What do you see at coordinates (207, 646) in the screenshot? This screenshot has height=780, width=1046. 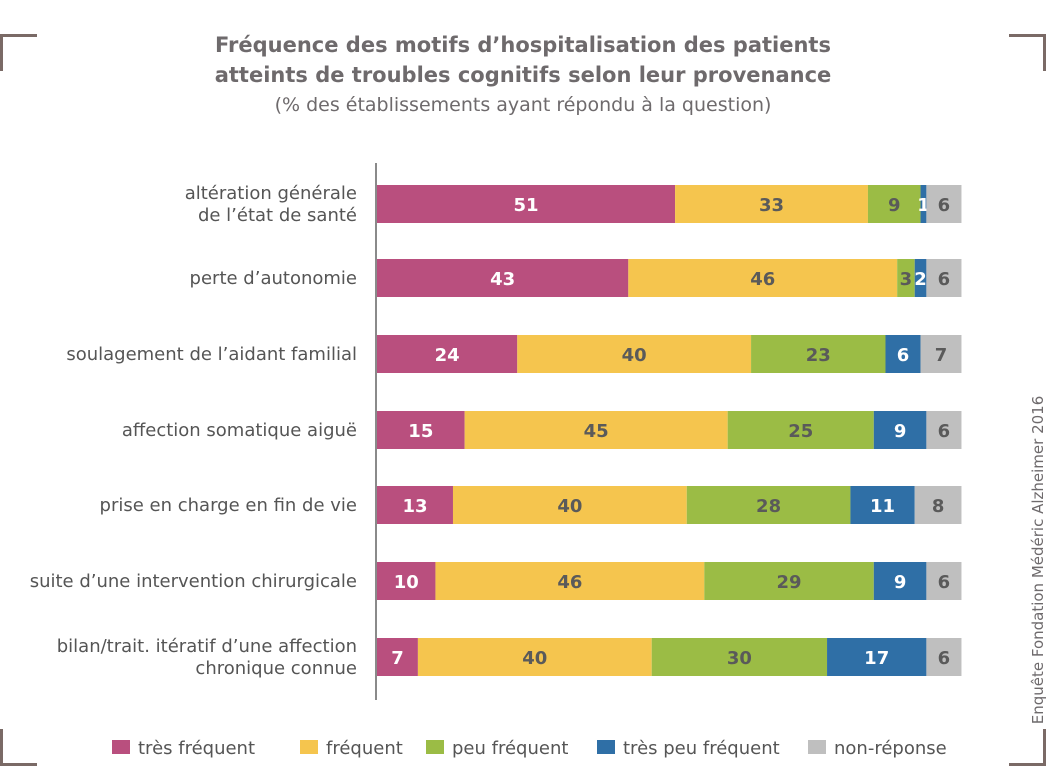 I see `category-label: bilan/trait. itératif d’une affection` at bounding box center [207, 646].